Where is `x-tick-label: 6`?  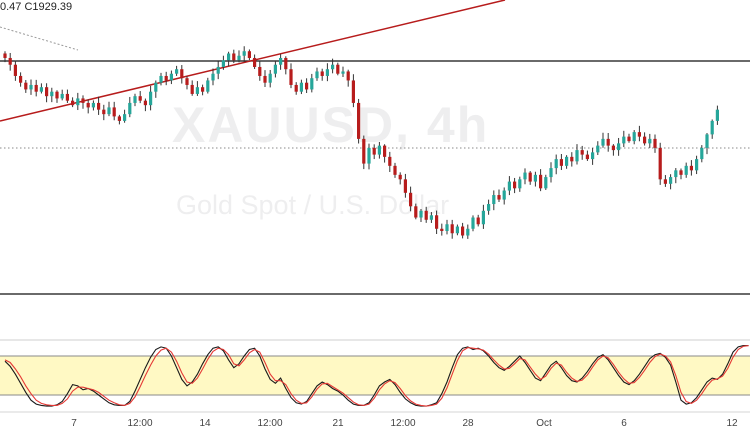
x-tick-label: 6 is located at coordinates (624, 423).